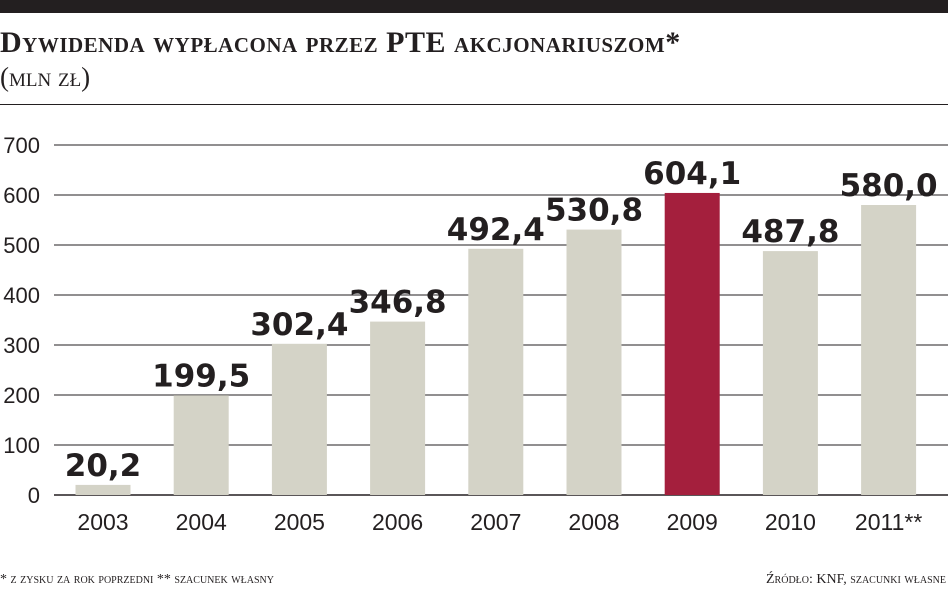 The image size is (948, 593). What do you see at coordinates (201, 522) in the screenshot?
I see `x-tick-label: 2004` at bounding box center [201, 522].